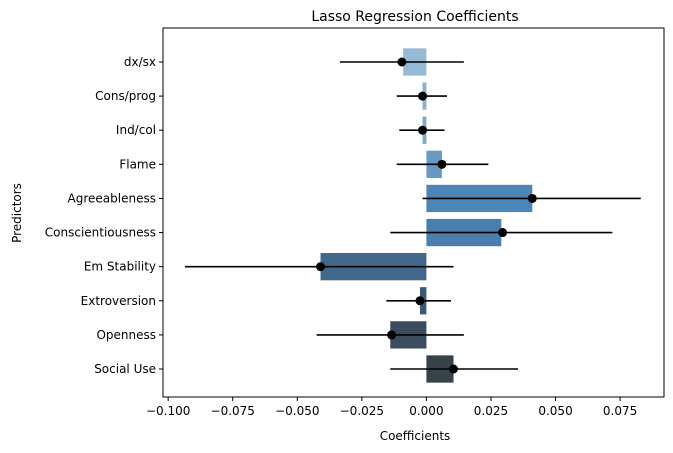  What do you see at coordinates (118, 301) in the screenshot?
I see `y-tick-label: Extroversion` at bounding box center [118, 301].